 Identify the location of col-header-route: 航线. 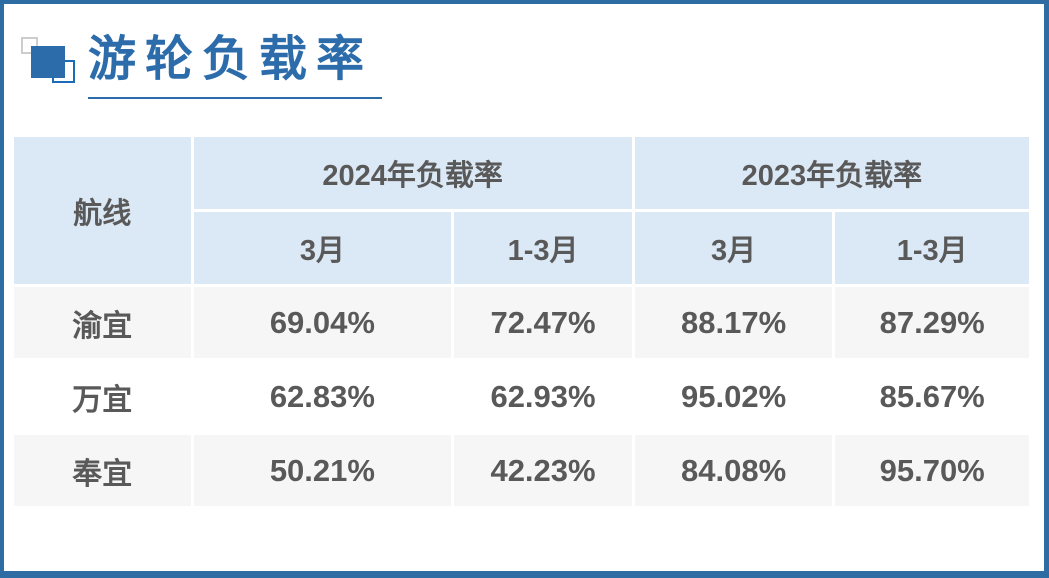
(102, 210).